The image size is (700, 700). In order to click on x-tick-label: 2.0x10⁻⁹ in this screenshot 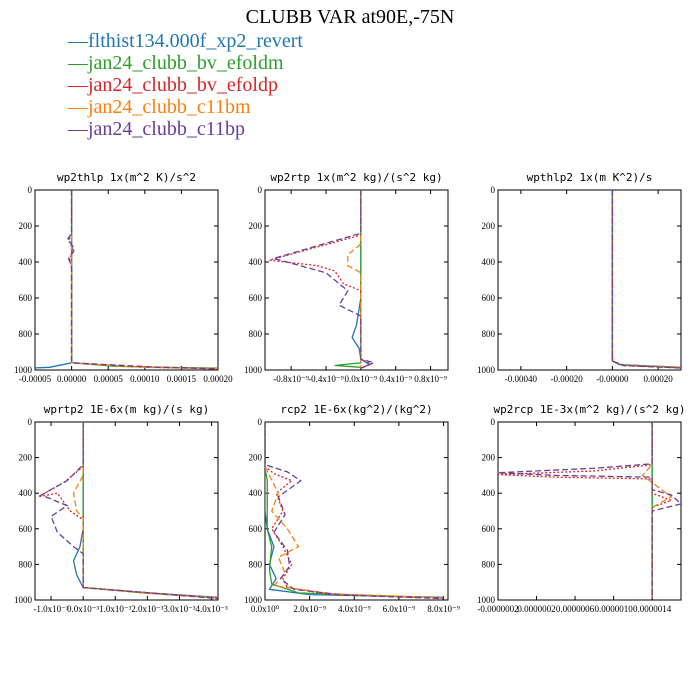, I will do `click(309, 609)`.